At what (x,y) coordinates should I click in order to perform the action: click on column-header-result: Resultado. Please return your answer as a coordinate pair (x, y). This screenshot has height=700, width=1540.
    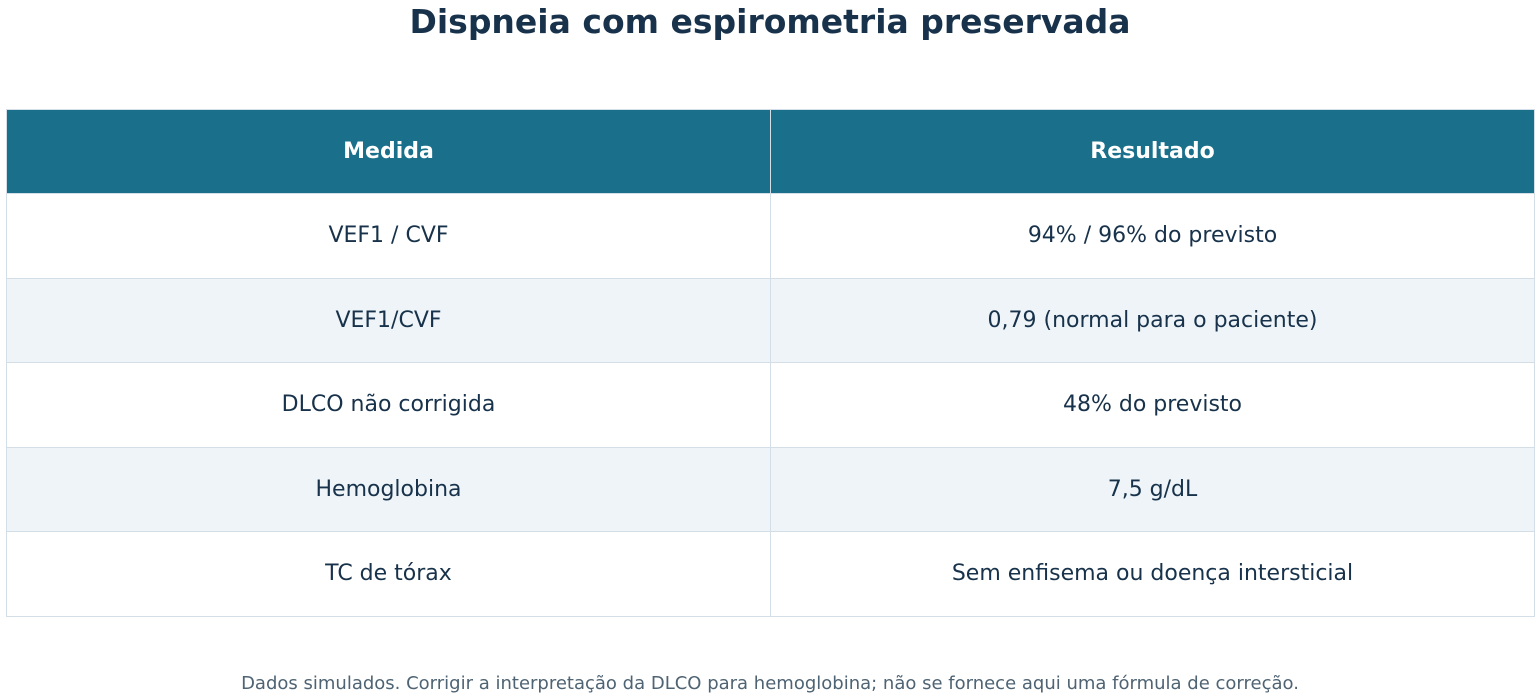
    Looking at the image, I should click on (1152, 151).